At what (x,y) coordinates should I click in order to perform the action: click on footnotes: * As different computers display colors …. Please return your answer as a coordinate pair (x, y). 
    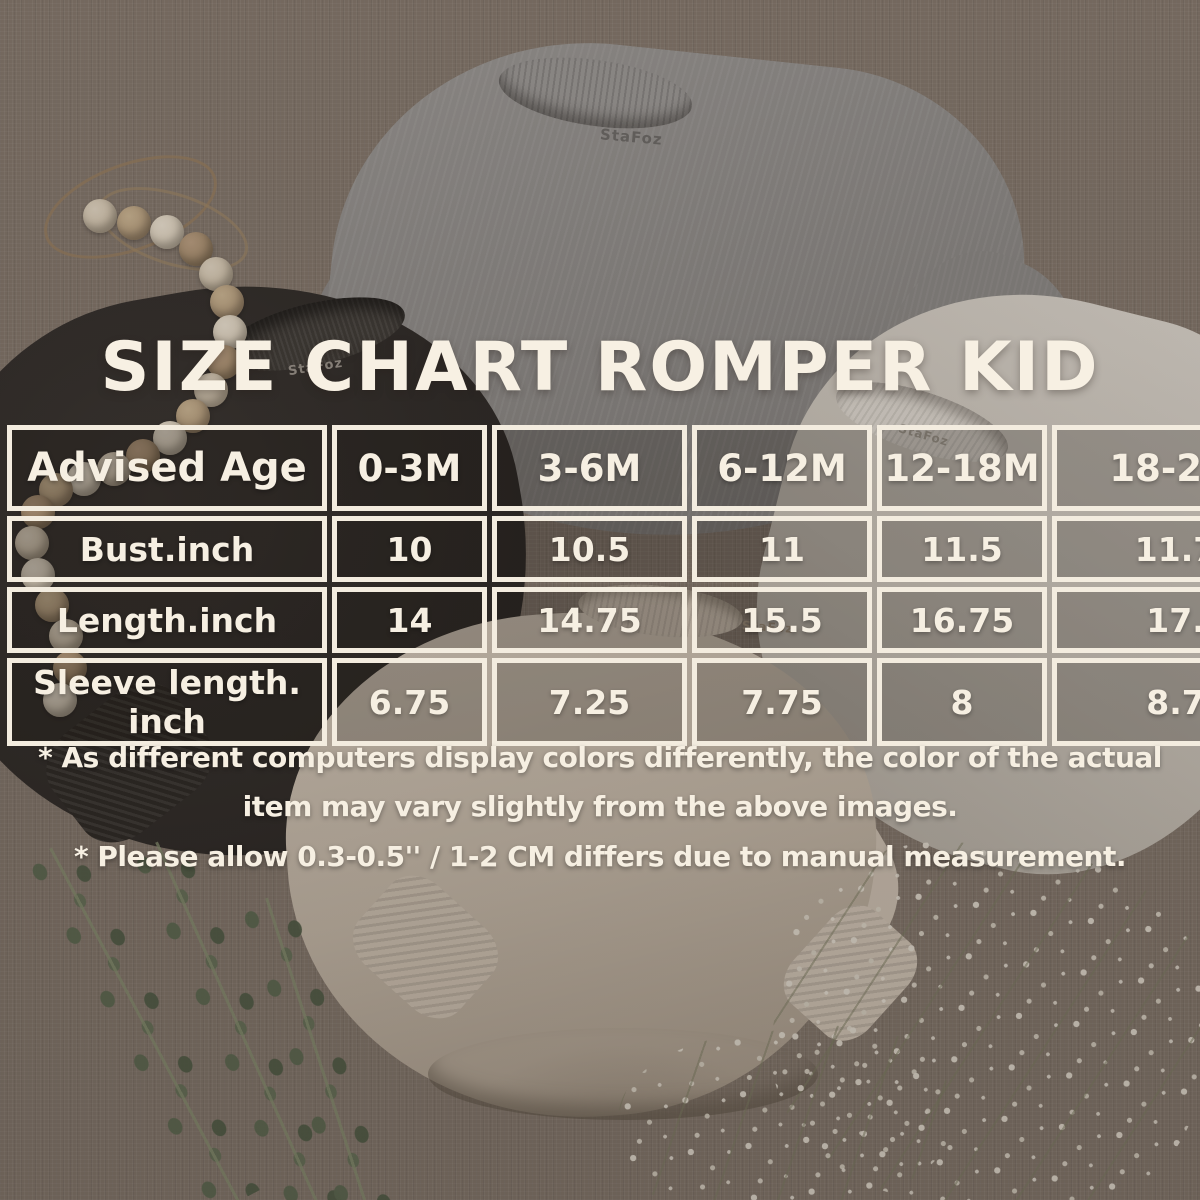
    Looking at the image, I should click on (600, 810).